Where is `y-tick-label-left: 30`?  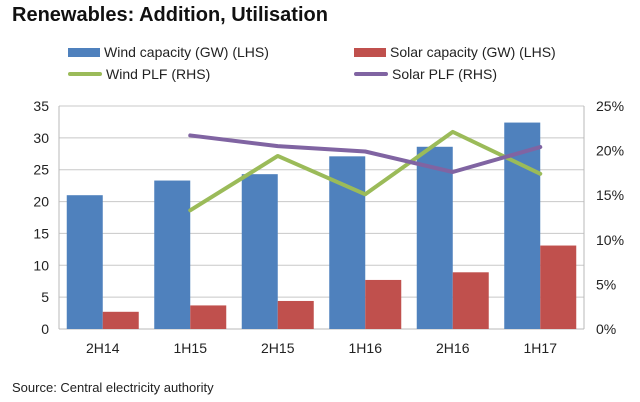
y-tick-label-left: 30 is located at coordinates (41, 138).